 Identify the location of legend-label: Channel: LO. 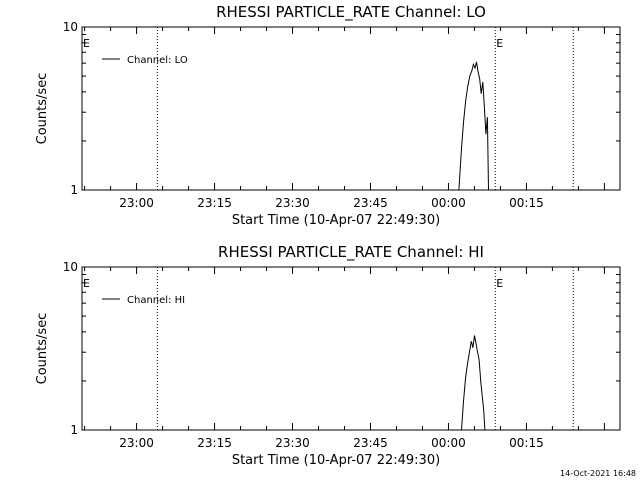
(157, 60).